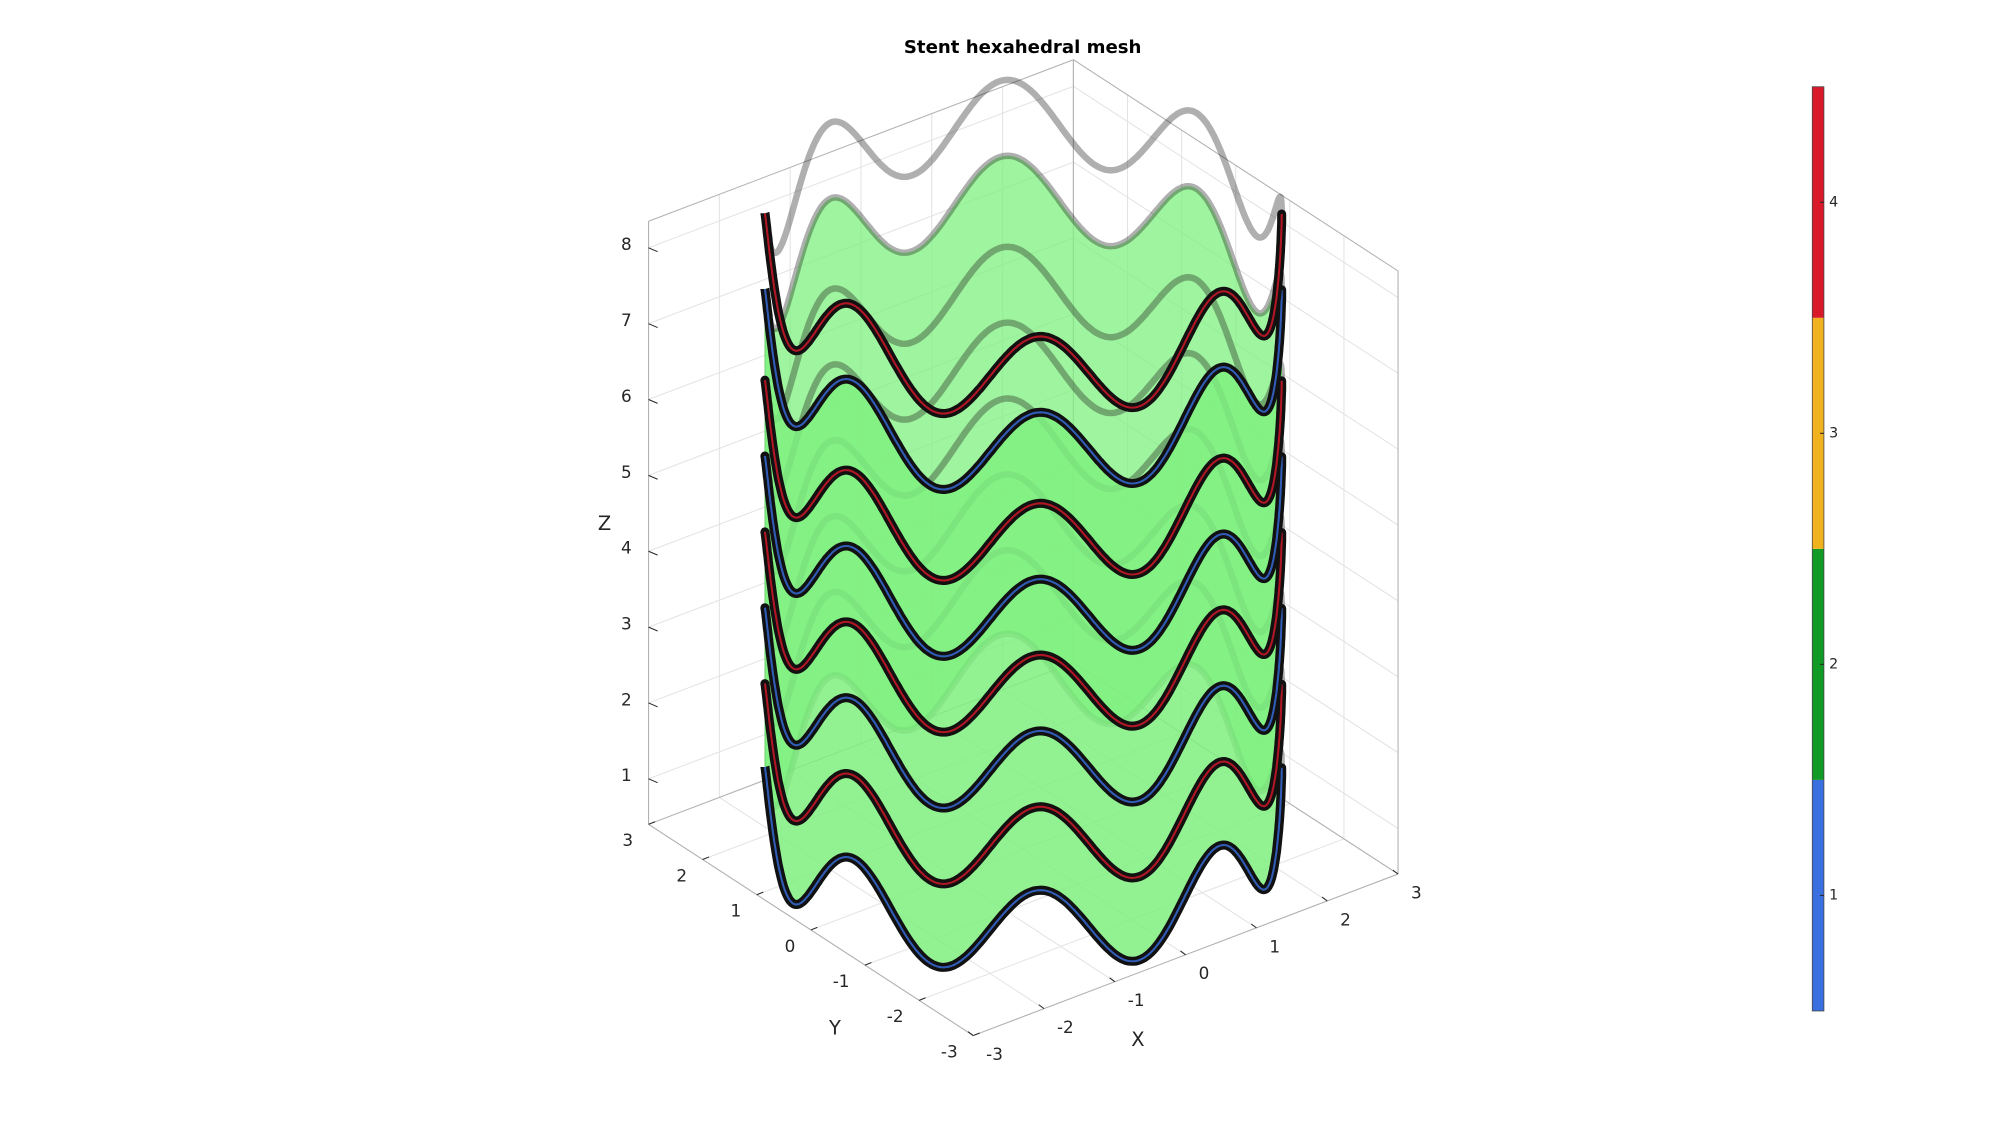 The height and width of the screenshot is (1121, 2000). Describe the element at coordinates (1416, 892) in the screenshot. I see `x-tick-label: 3` at that location.